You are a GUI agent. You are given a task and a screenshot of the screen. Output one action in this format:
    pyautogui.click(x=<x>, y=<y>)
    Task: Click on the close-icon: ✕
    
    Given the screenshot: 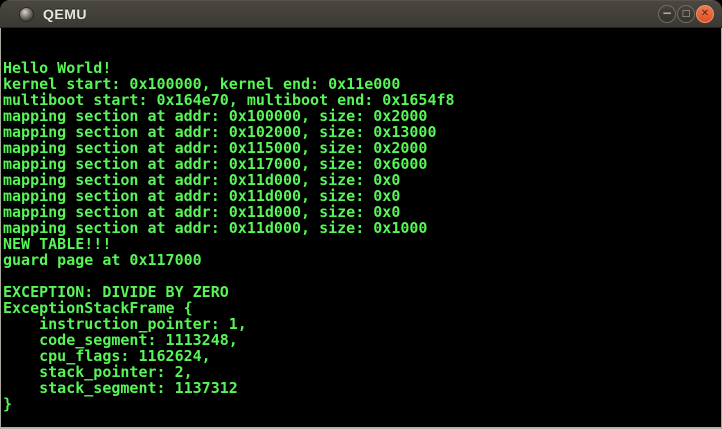 What is the action you would take?
    pyautogui.click(x=705, y=13)
    